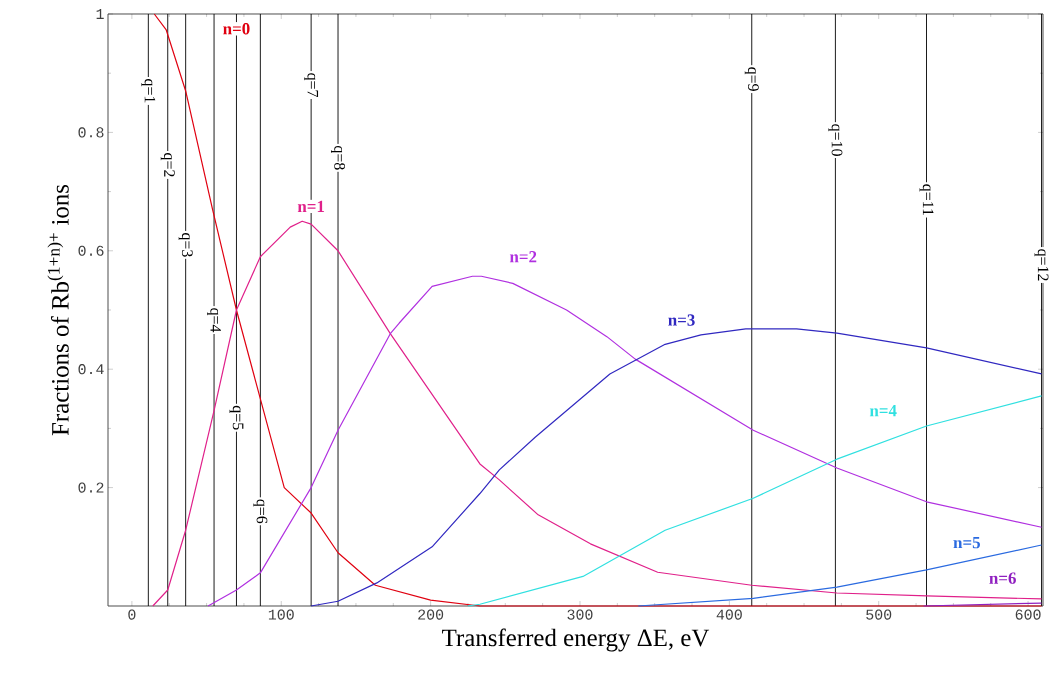  I want to click on annotation: q=10, so click(835, 140).